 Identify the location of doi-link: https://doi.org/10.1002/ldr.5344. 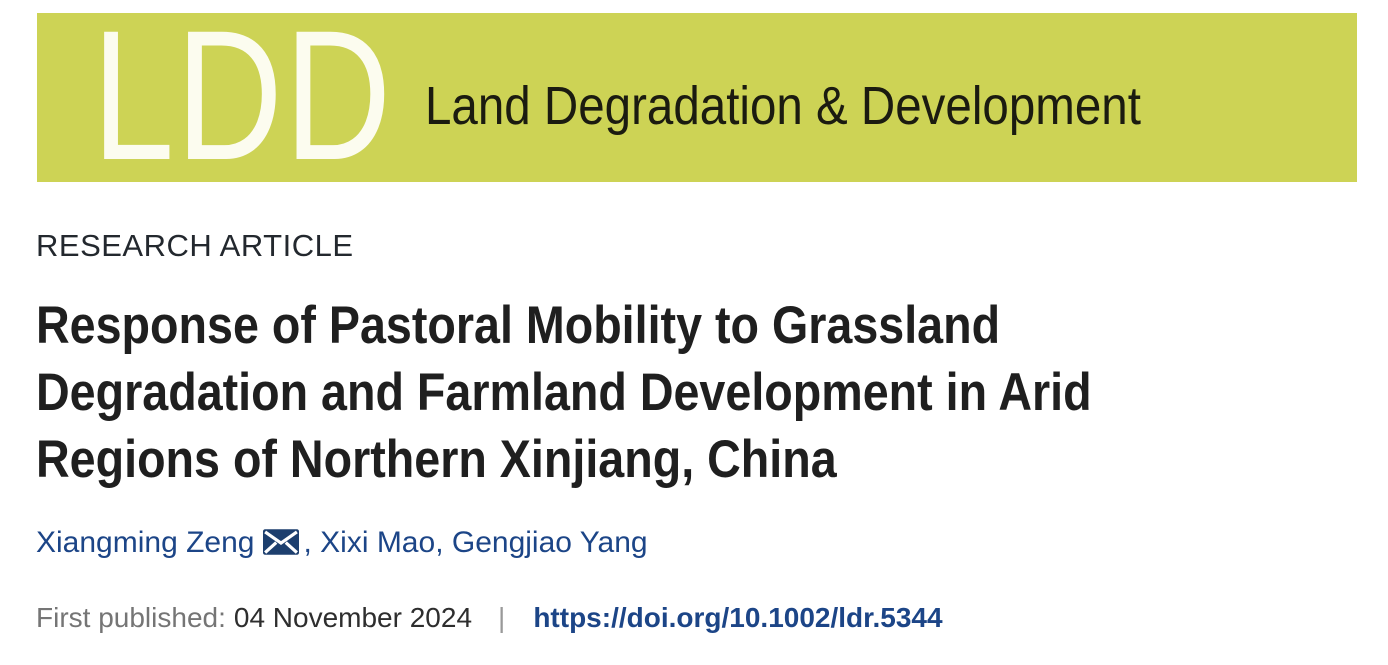
(738, 617).